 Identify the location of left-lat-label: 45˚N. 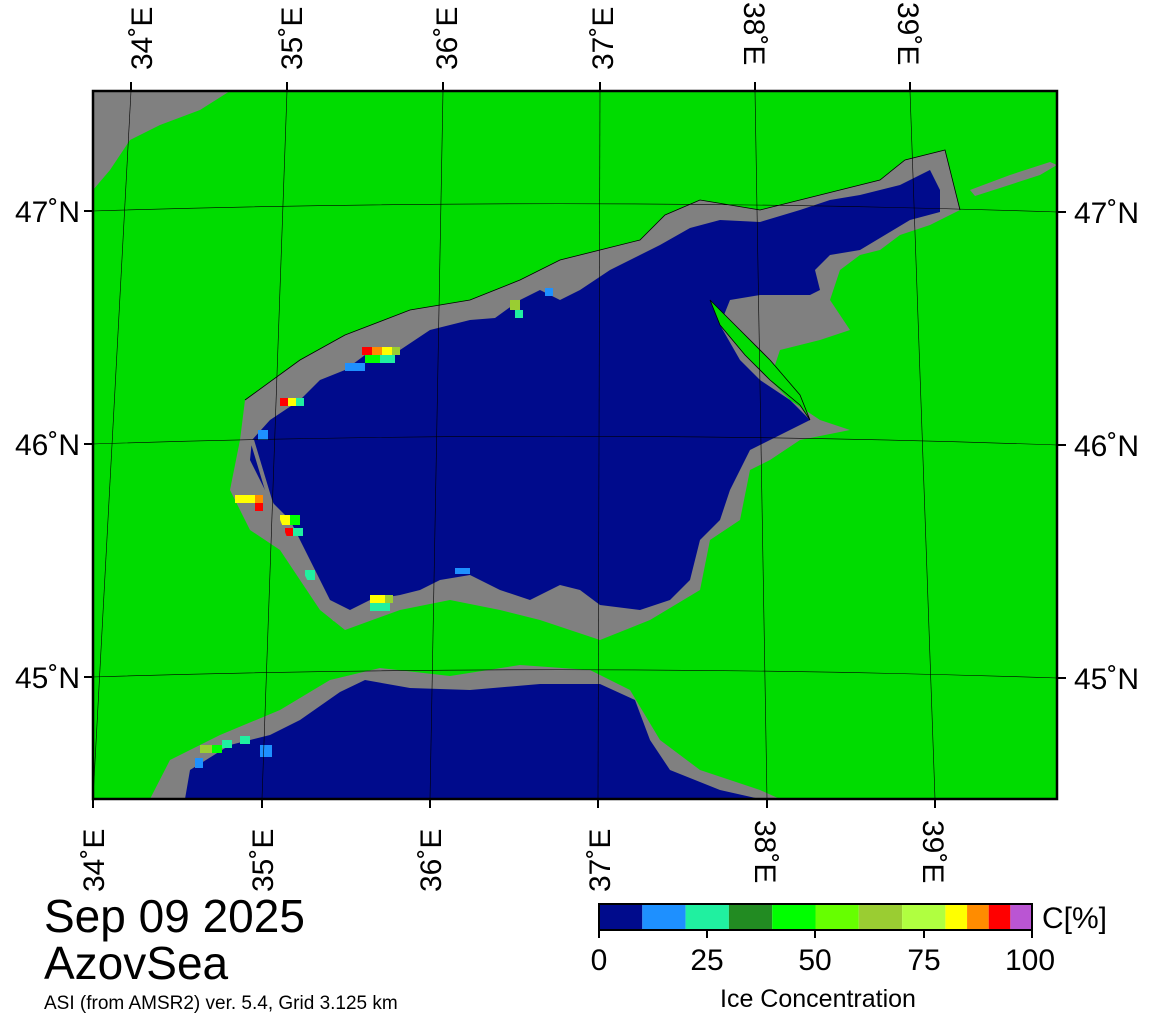
(47, 678).